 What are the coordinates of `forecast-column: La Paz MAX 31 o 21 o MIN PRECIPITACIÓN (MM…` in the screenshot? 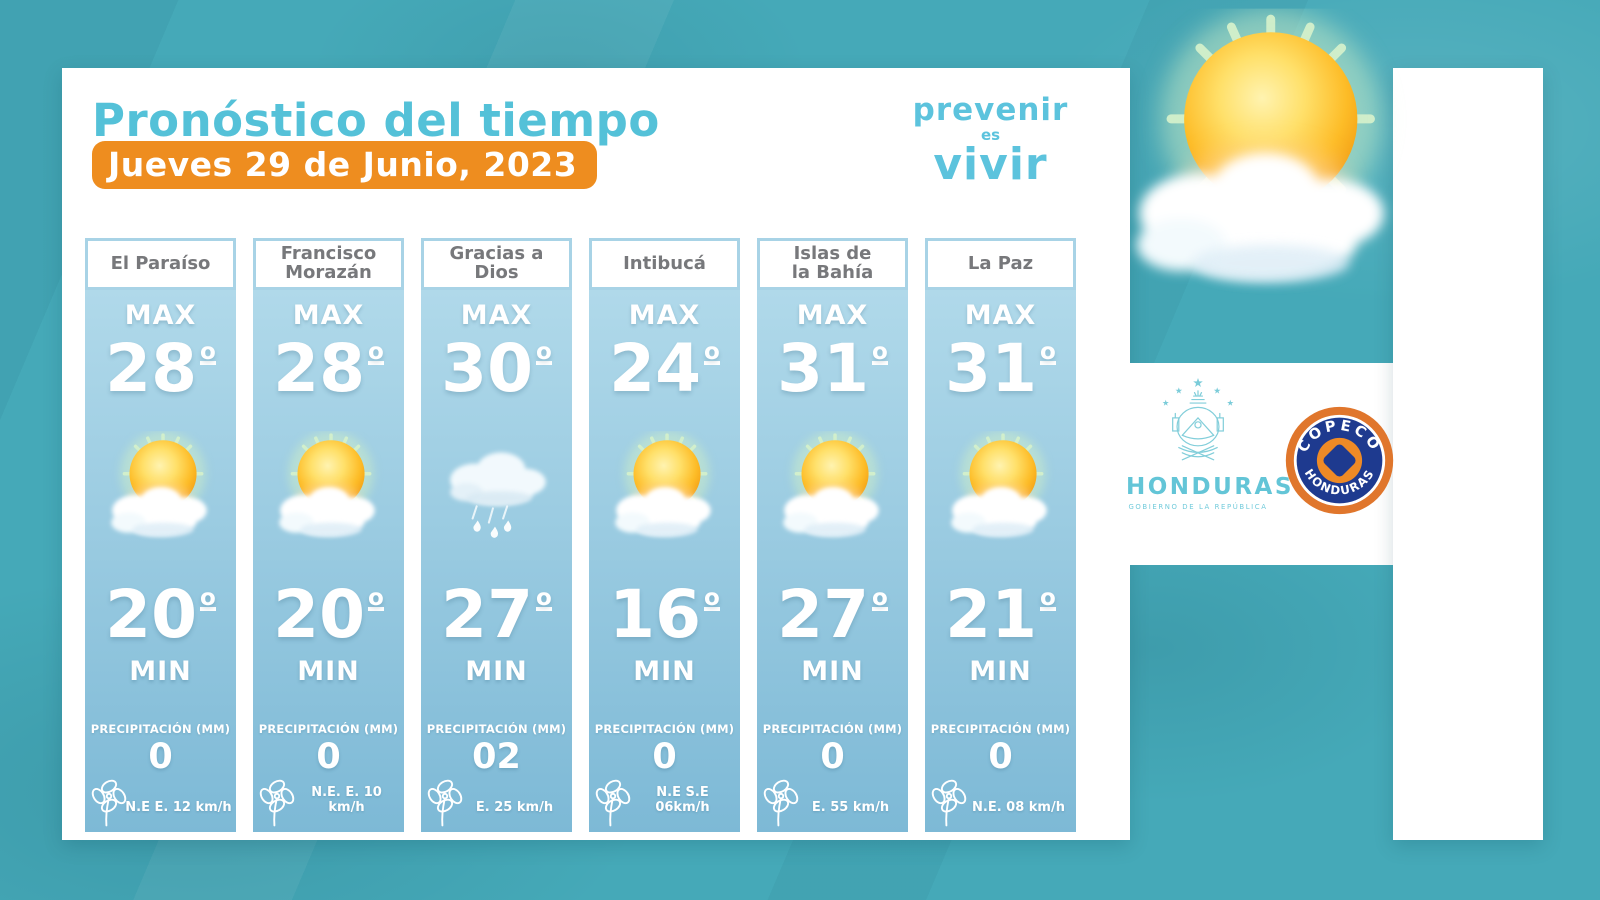 It's located at (1000, 535).